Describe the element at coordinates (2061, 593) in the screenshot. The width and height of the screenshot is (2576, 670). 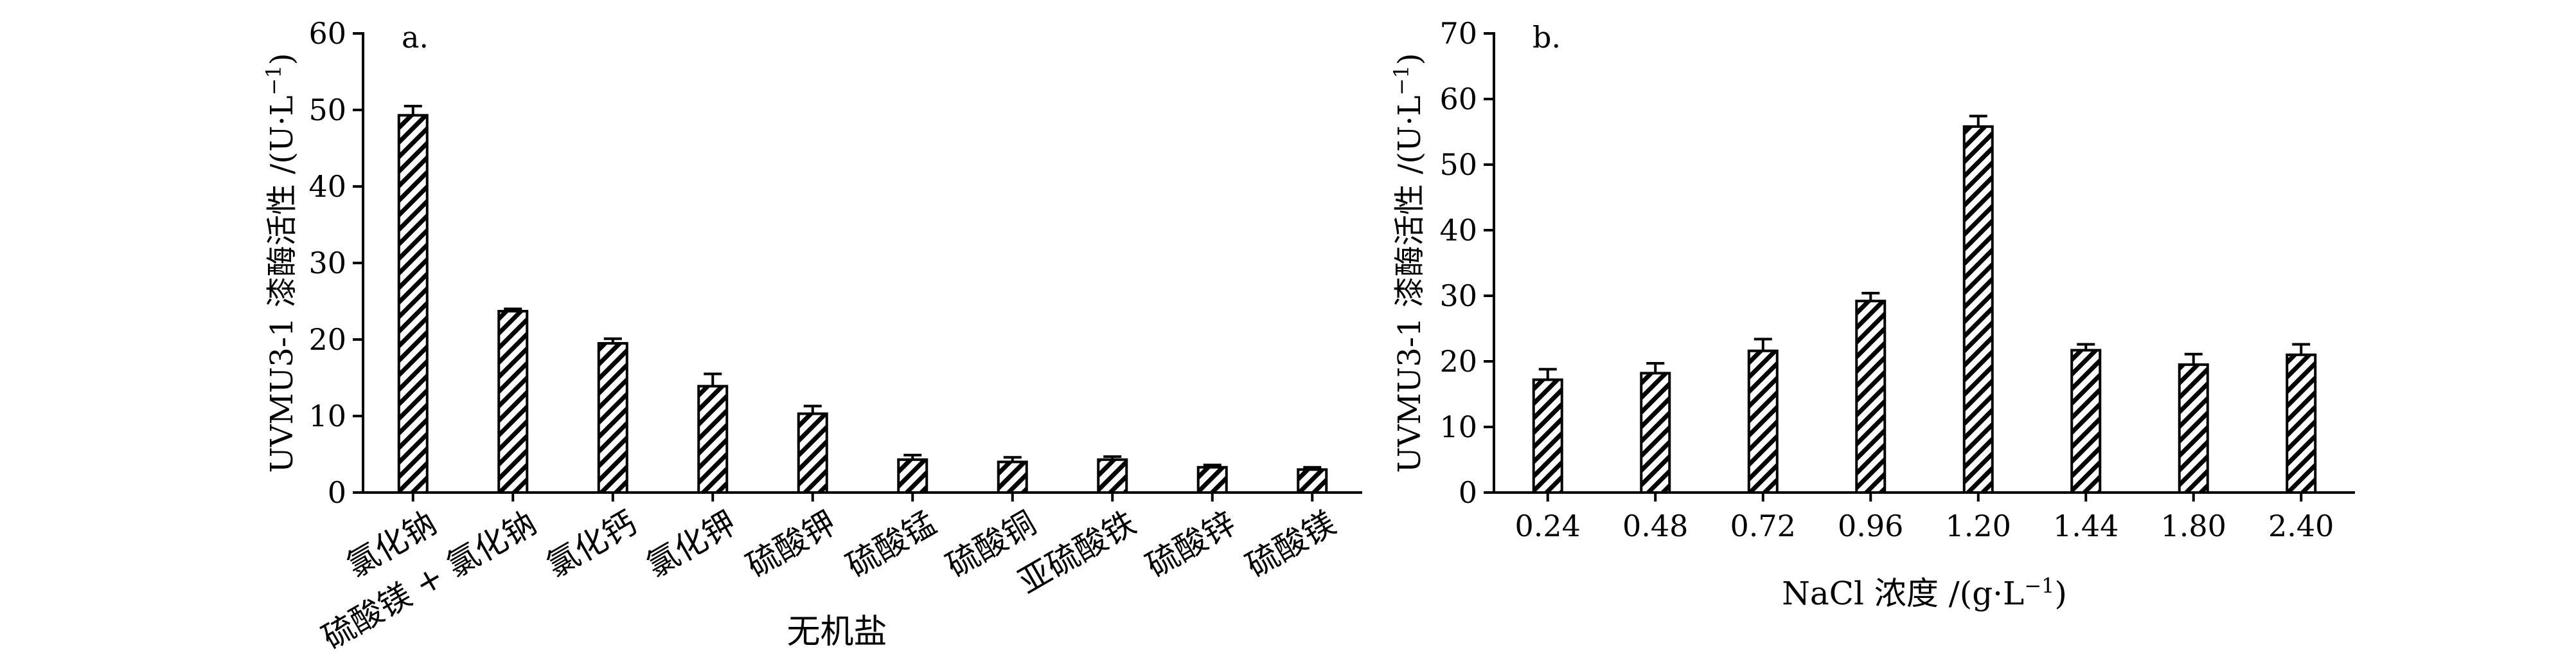
I see `x-axis-label-close: )` at that location.